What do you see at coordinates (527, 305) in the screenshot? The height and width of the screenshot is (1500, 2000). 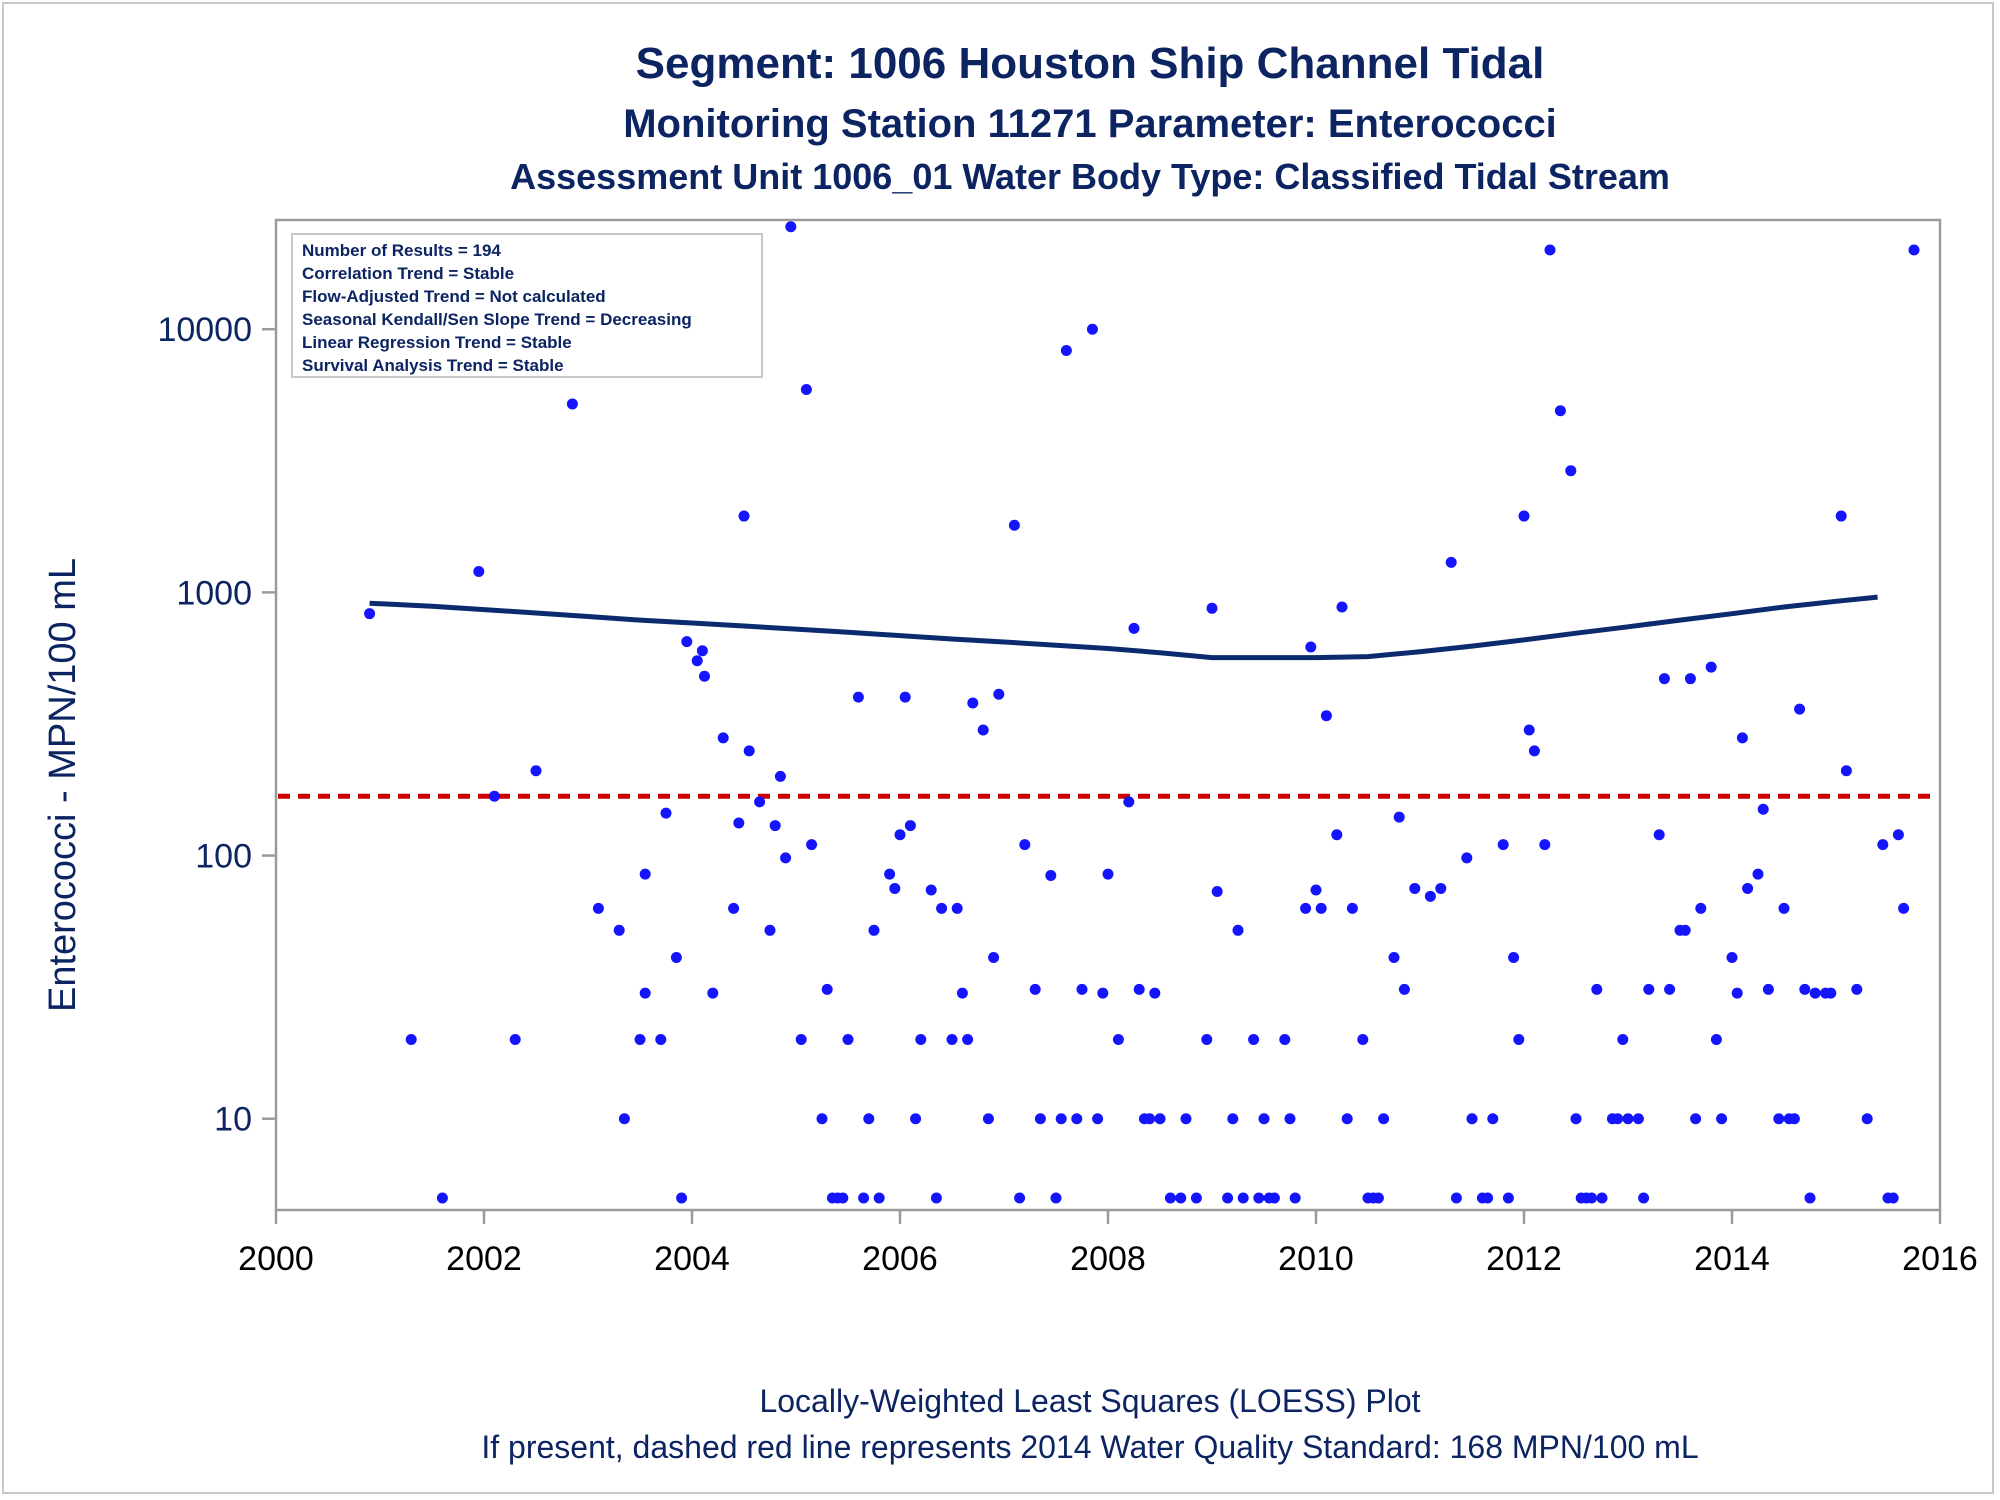 I see `stats-box` at bounding box center [527, 305].